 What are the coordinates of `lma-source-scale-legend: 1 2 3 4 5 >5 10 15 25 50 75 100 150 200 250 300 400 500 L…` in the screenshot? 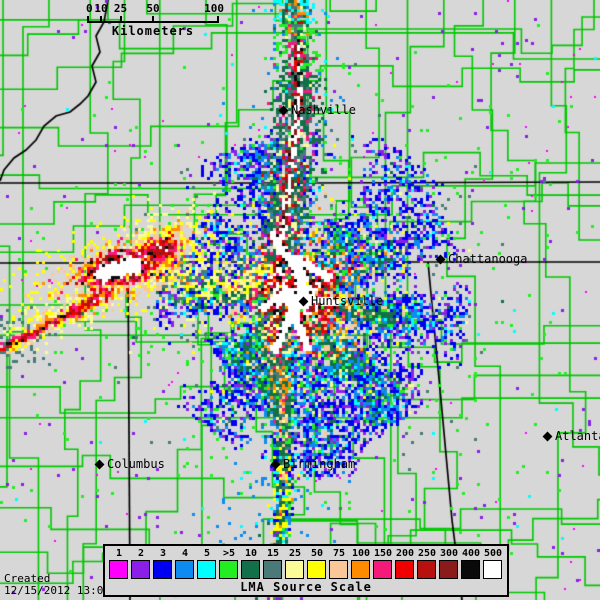 It's located at (306, 570).